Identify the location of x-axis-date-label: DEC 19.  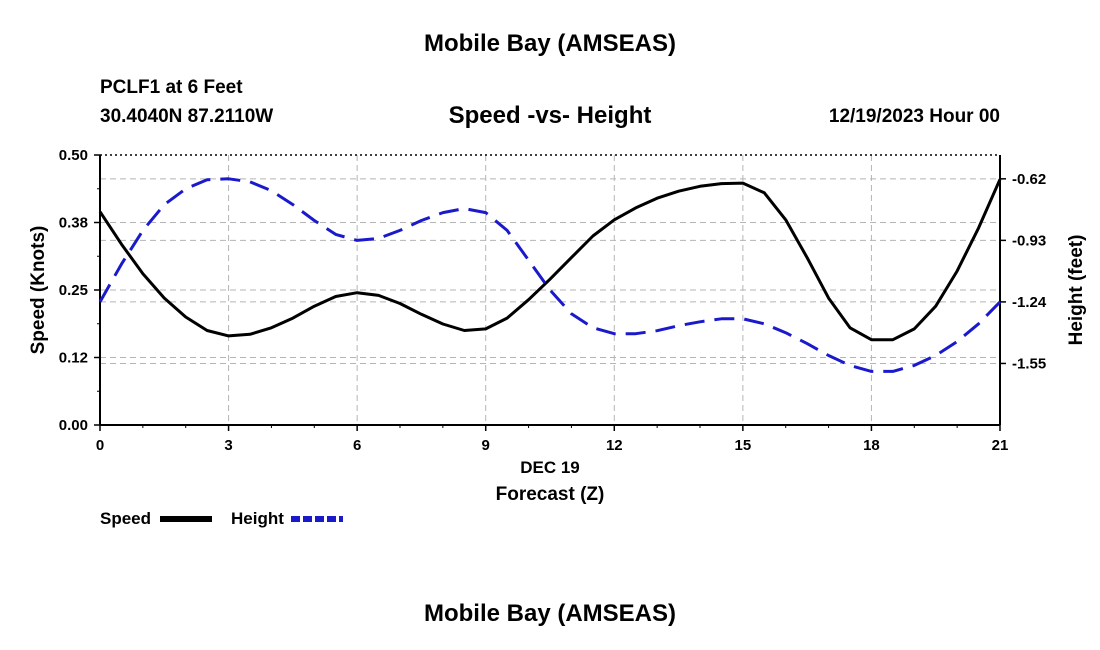
(550, 467).